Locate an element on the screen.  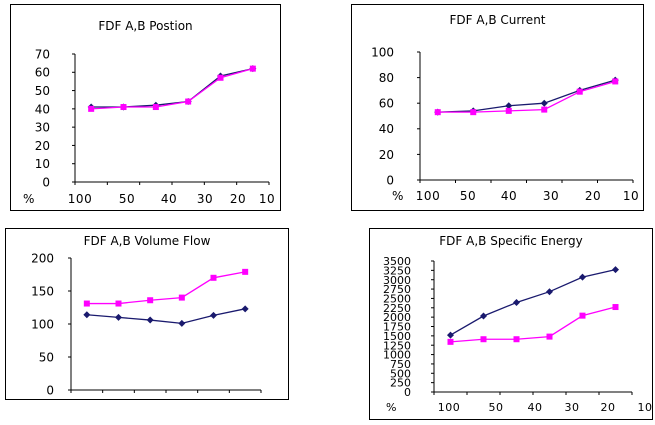
y-tick-label: 3250 is located at coordinates (397, 270).